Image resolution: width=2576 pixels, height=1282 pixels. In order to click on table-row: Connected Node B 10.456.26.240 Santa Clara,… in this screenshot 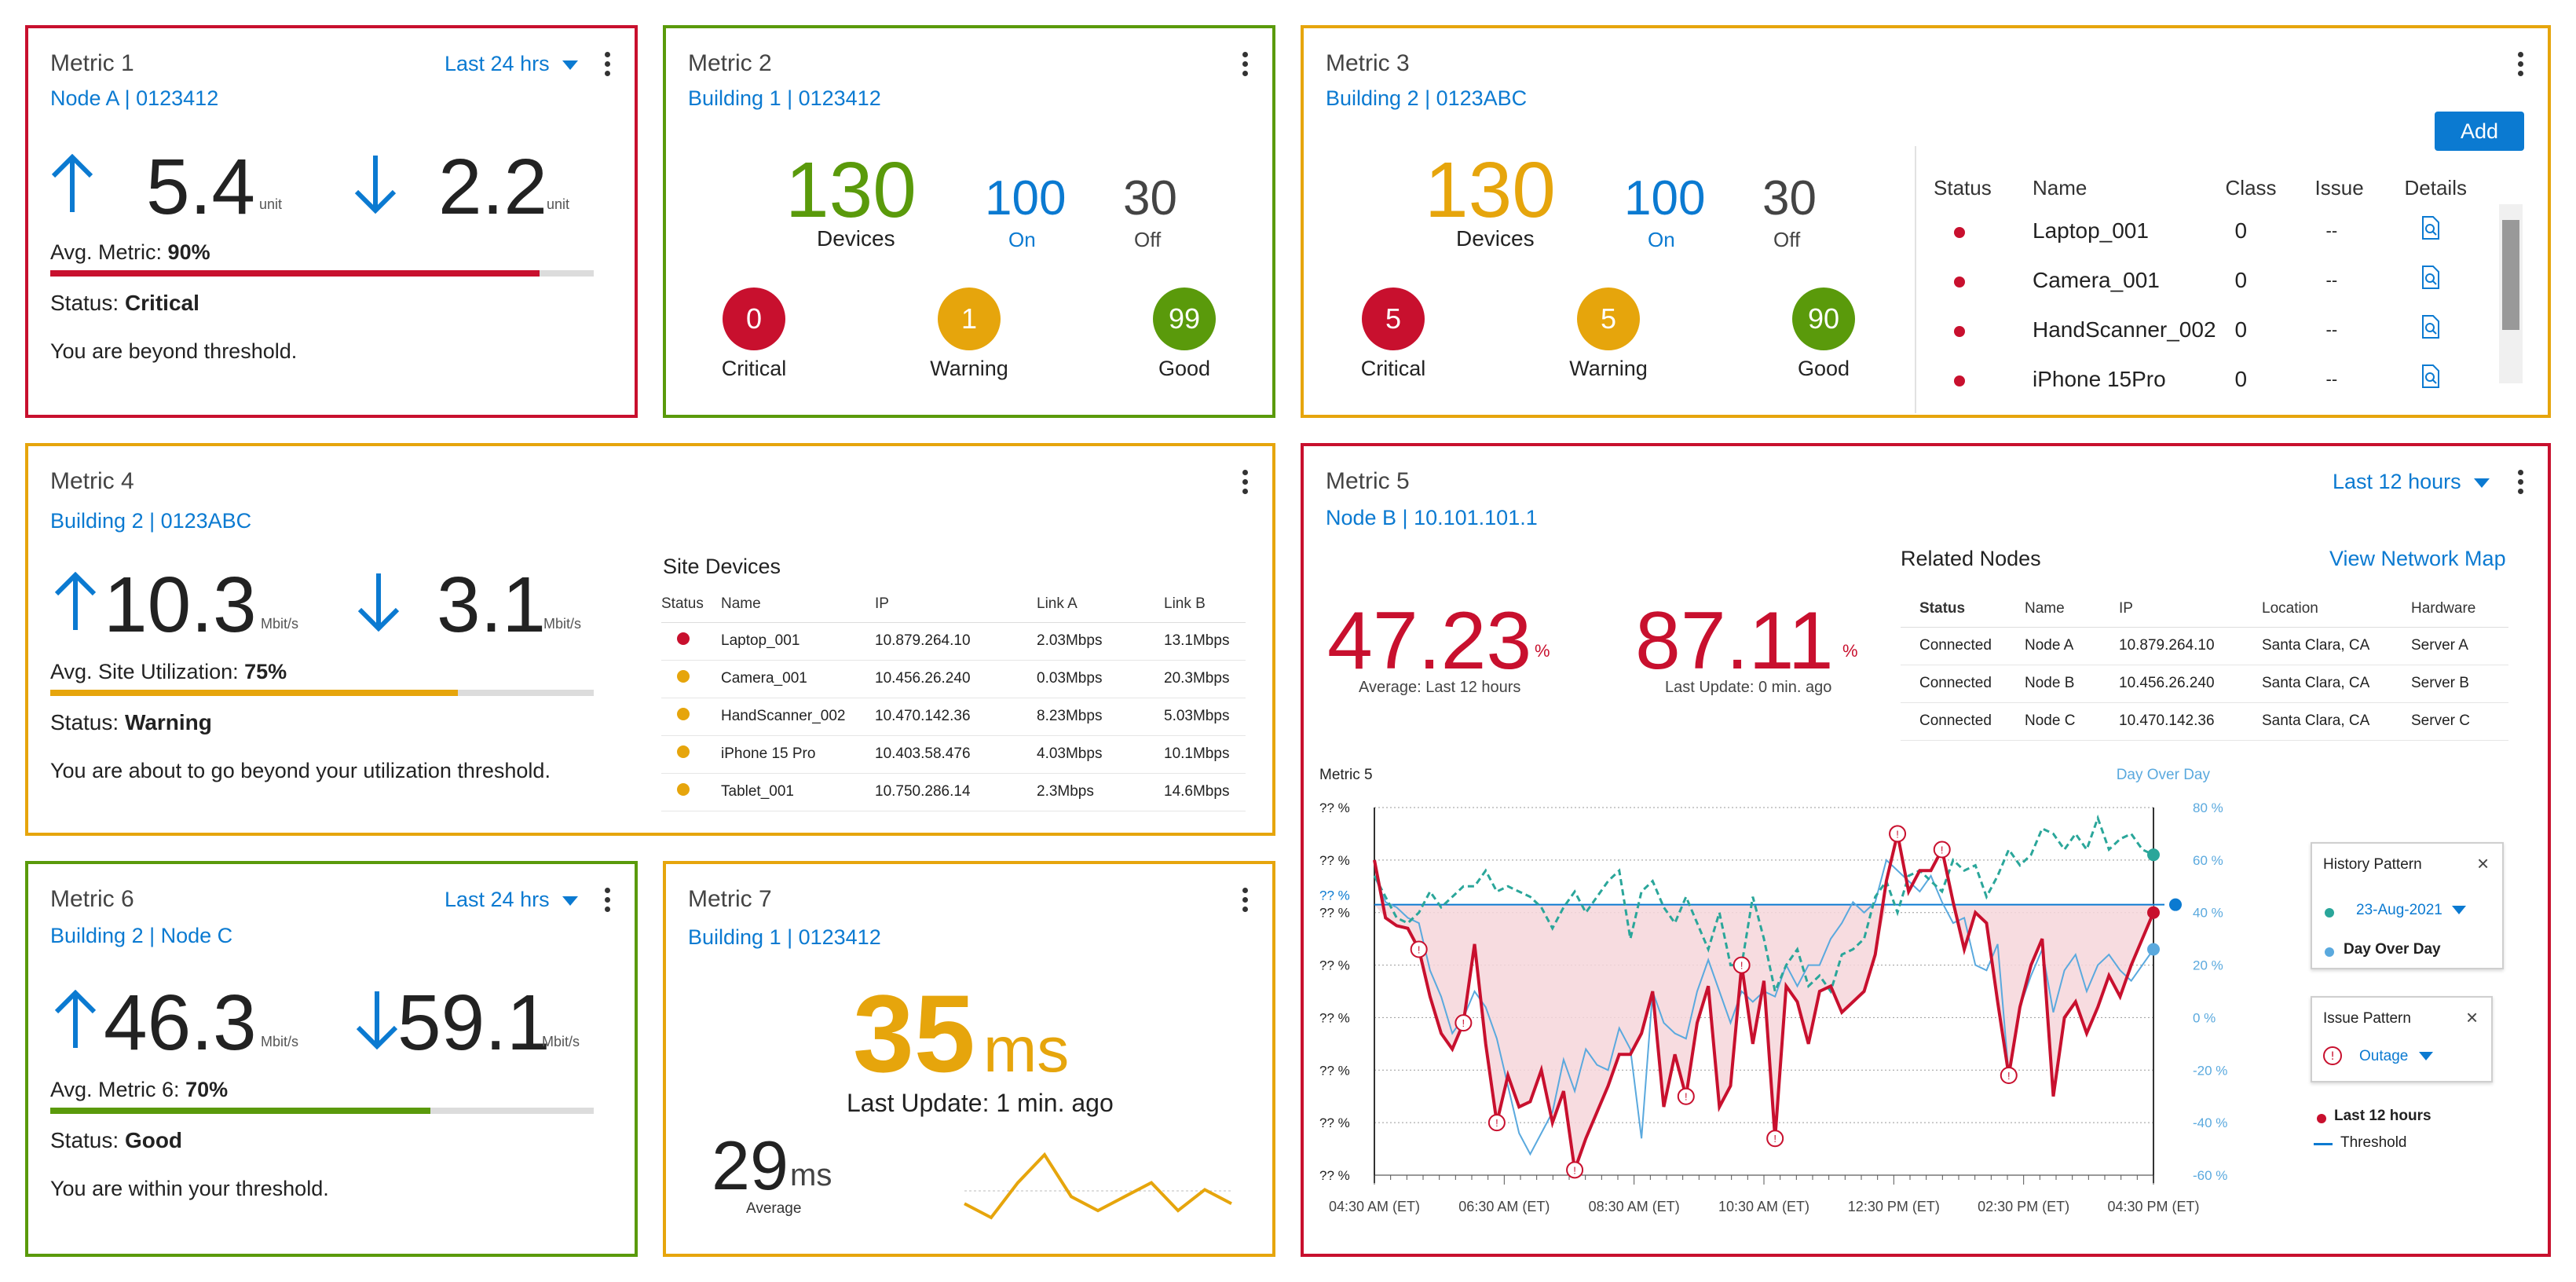, I will do `click(2204, 684)`.